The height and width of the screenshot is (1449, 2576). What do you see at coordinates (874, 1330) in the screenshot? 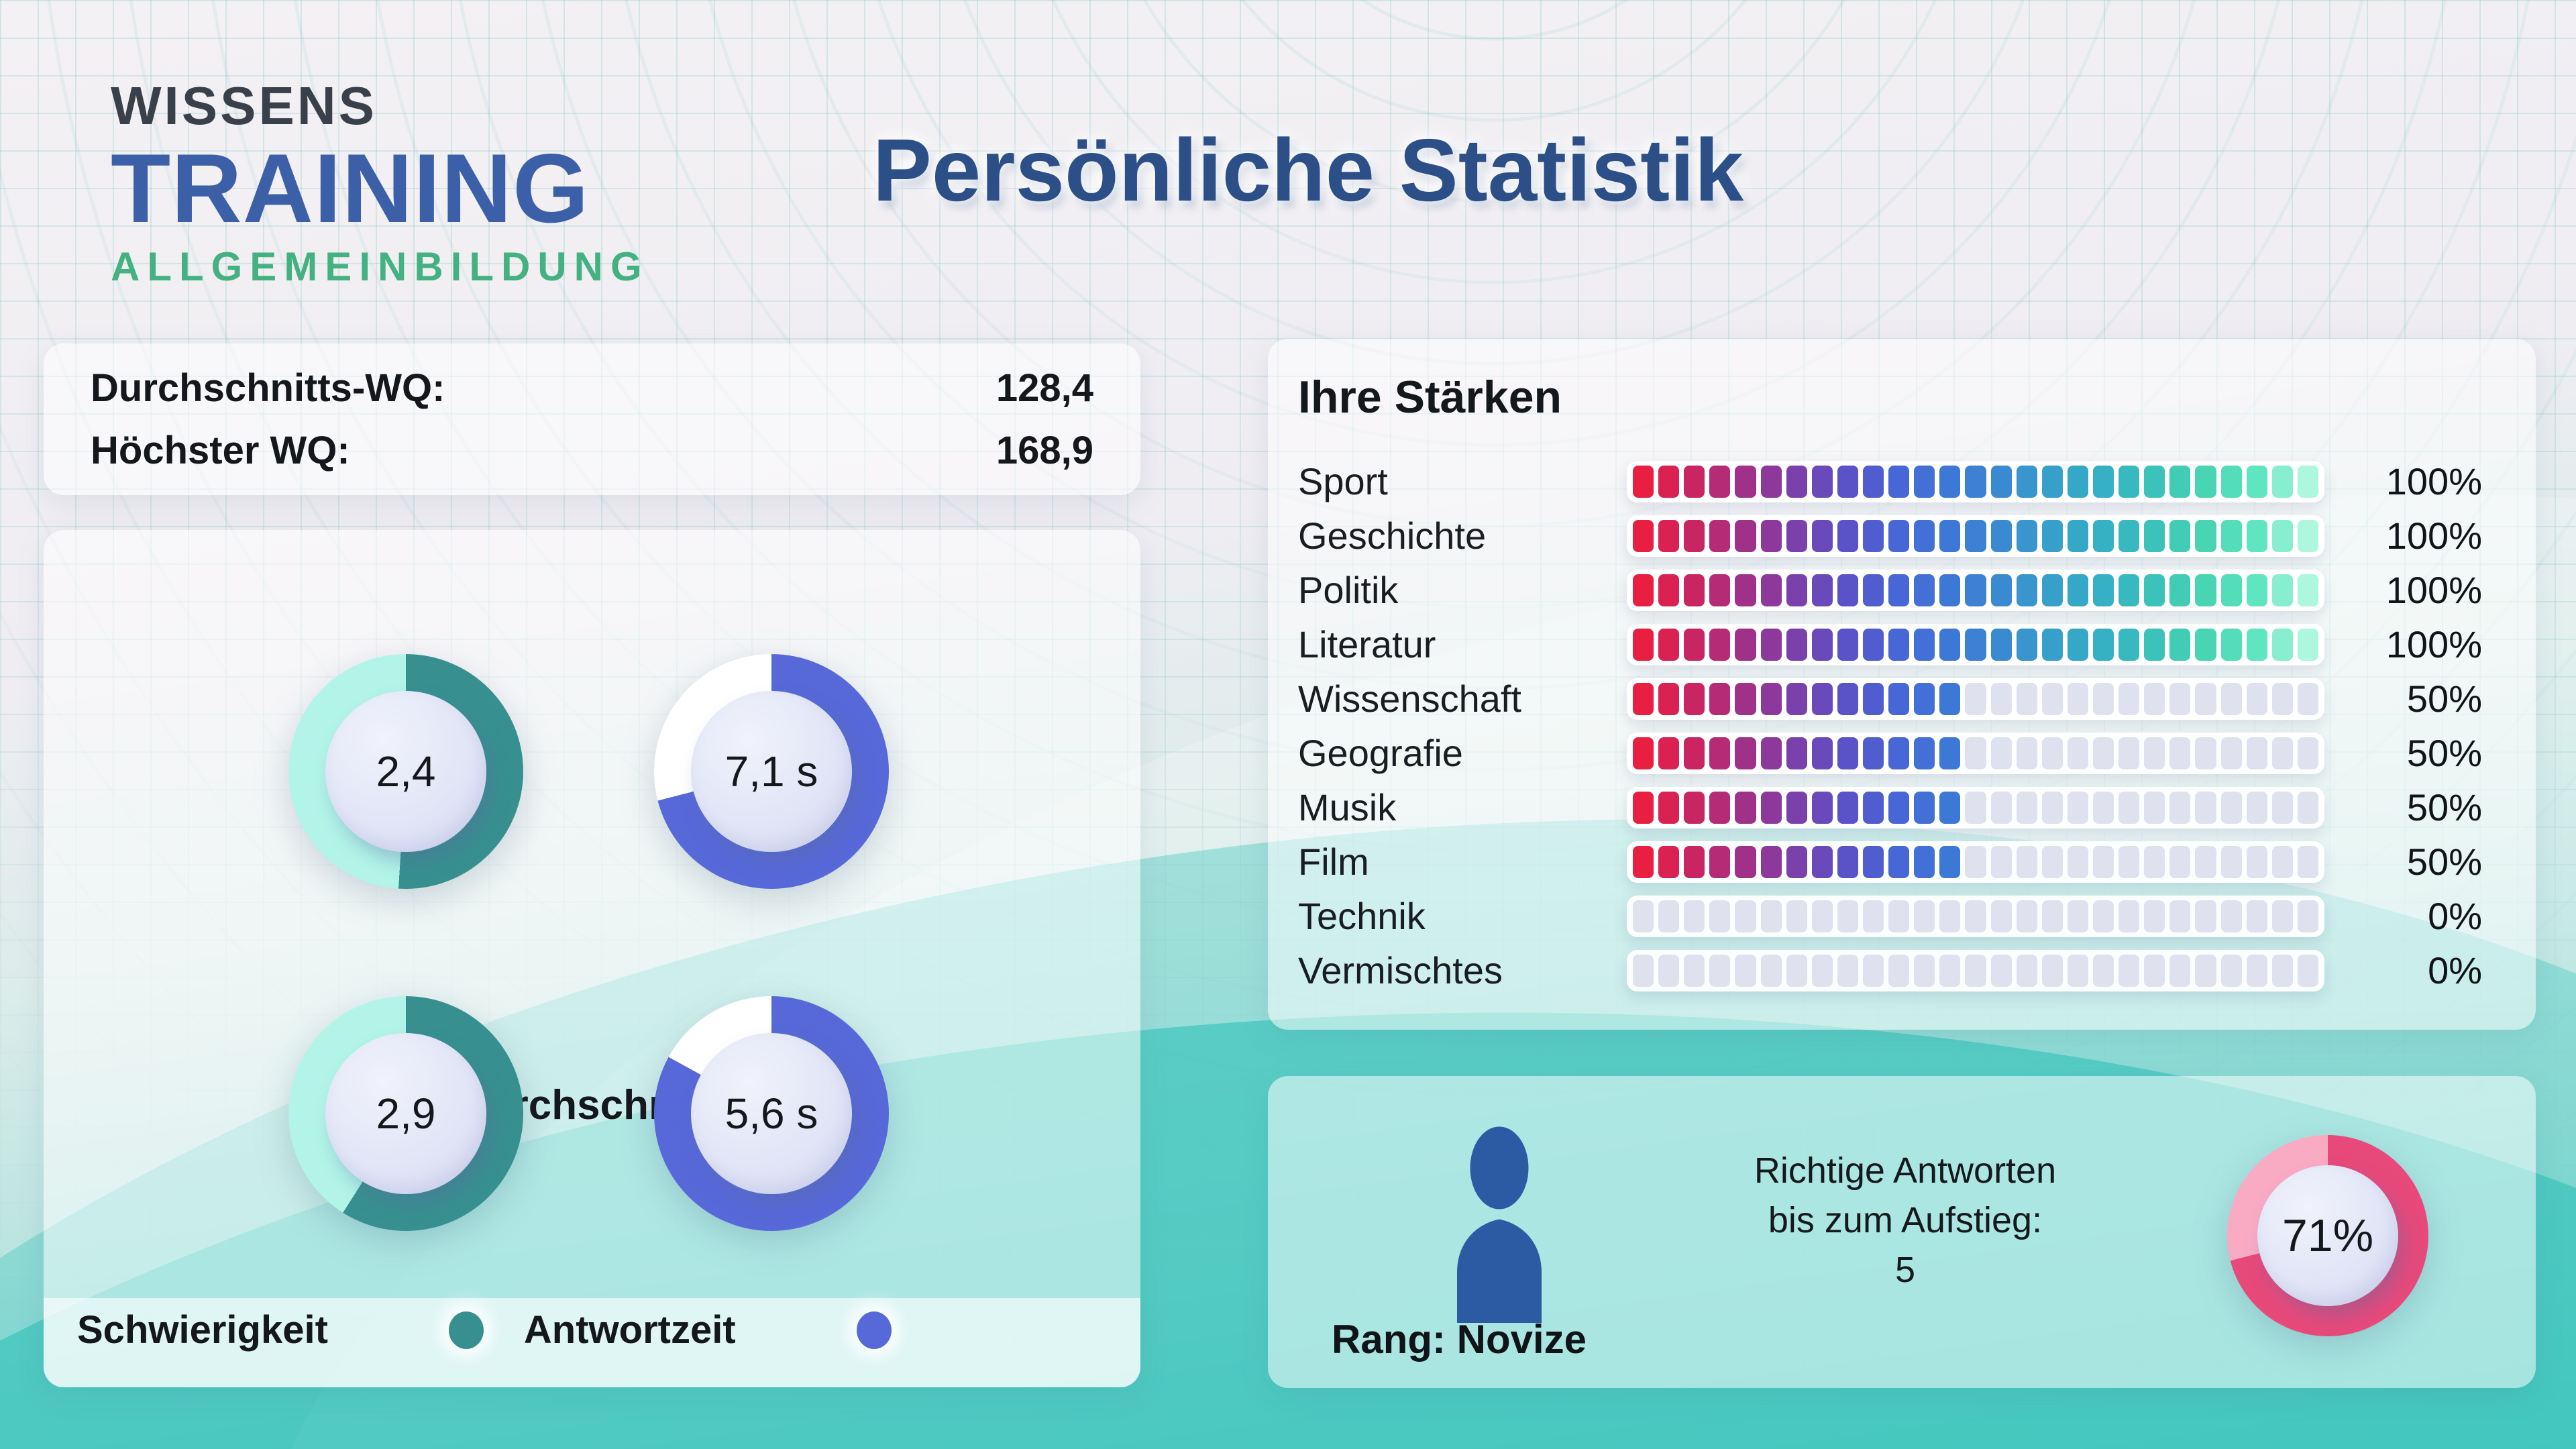
I see `legend-color-dot` at bounding box center [874, 1330].